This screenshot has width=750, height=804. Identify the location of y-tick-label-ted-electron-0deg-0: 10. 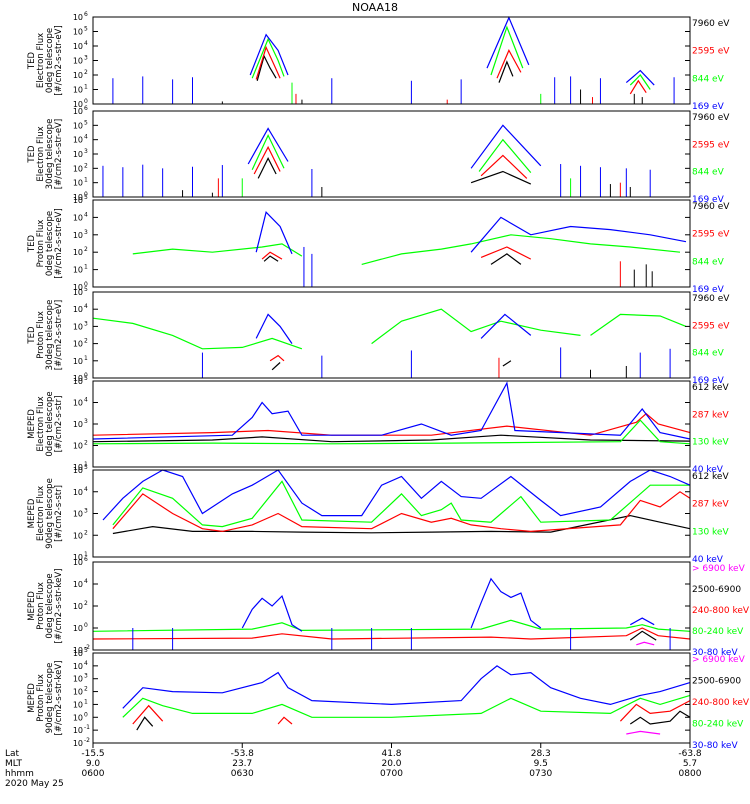
(78, 104).